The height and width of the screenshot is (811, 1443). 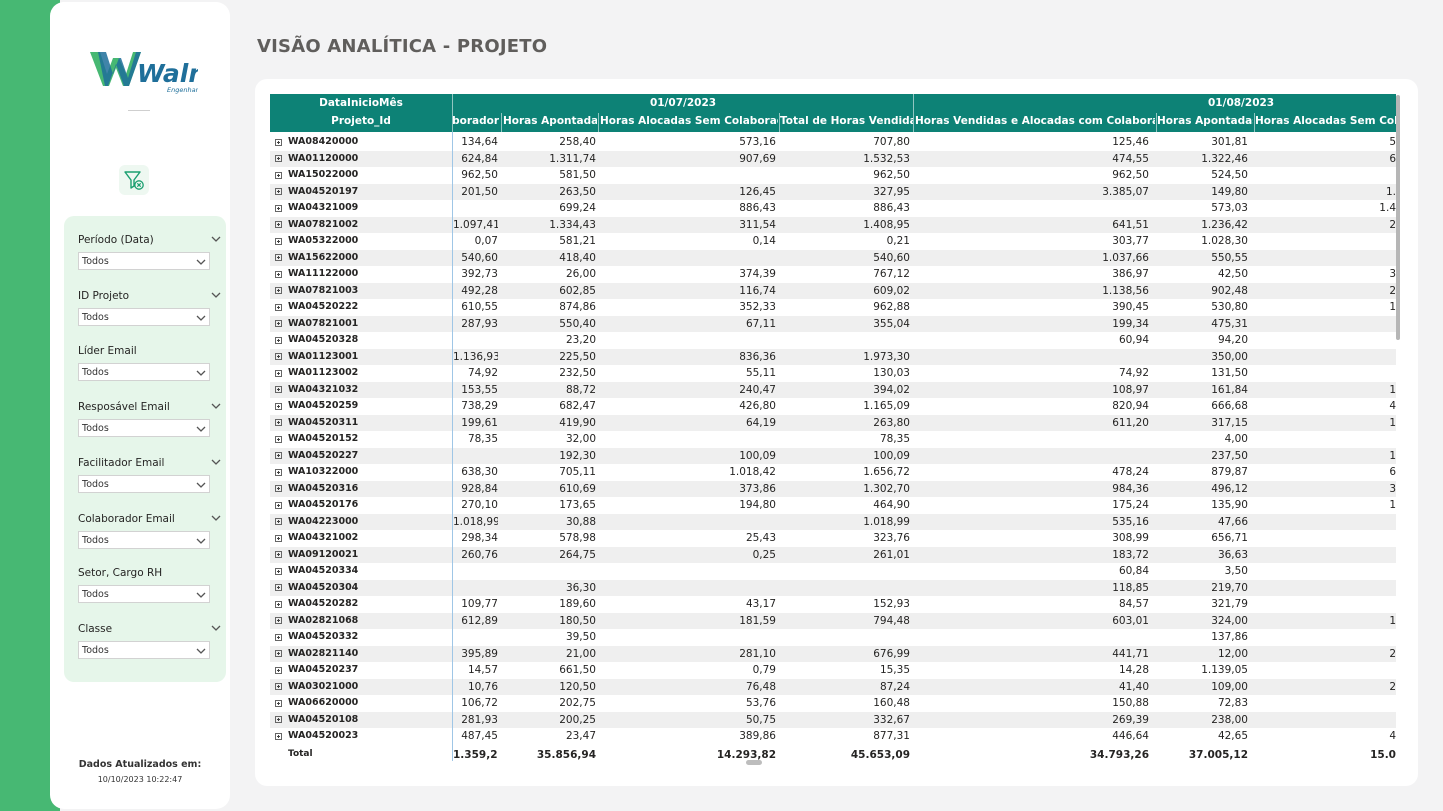 What do you see at coordinates (316, 654) in the screenshot?
I see `project-id-cell: WA02821140` at bounding box center [316, 654].